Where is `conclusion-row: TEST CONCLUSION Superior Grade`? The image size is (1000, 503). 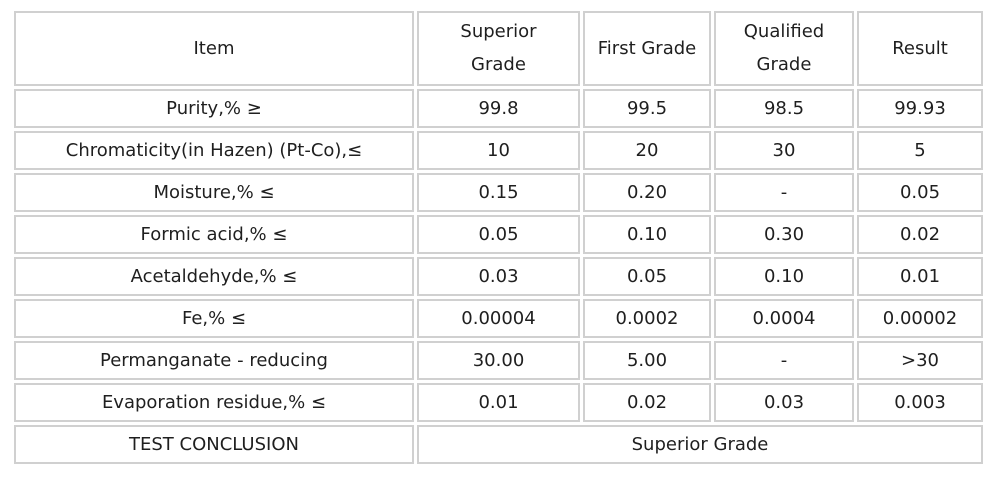
conclusion-row: TEST CONCLUSION Superior Grade is located at coordinates (498, 444).